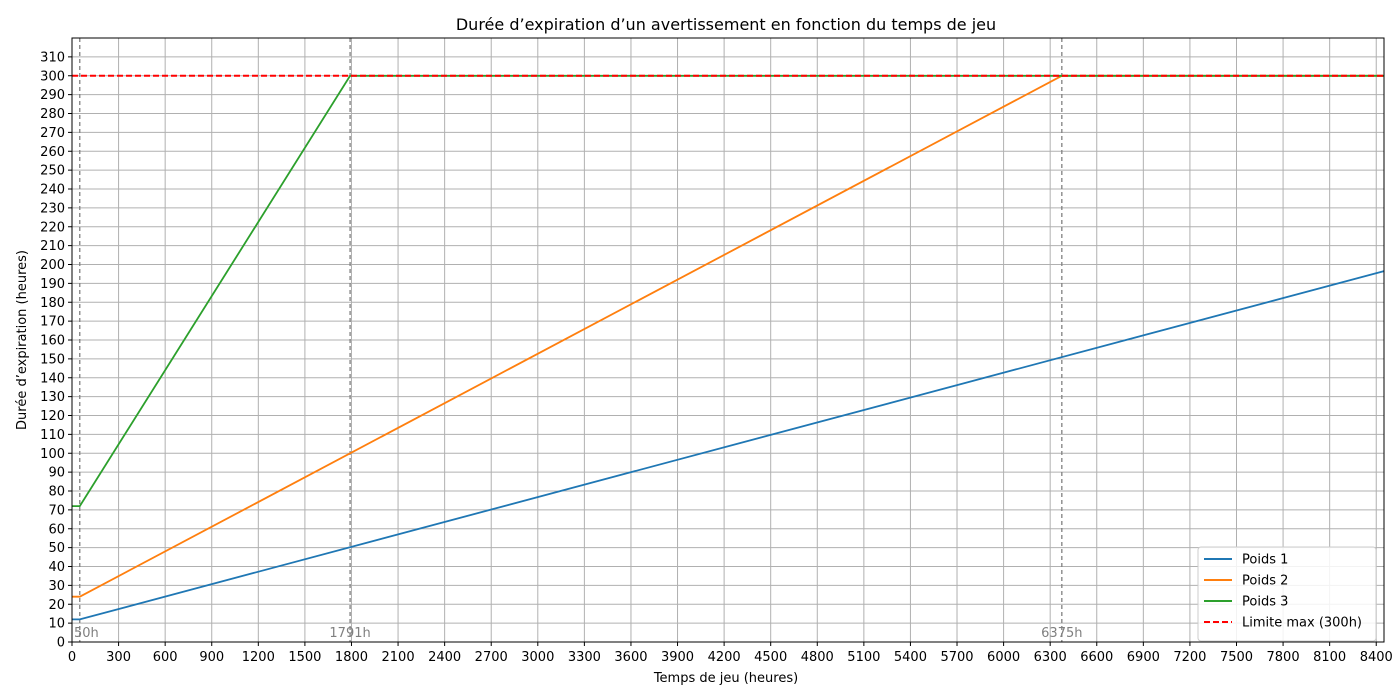 This screenshot has width=1400, height=700. I want to click on reference-line-label: 6375h, so click(1061, 633).